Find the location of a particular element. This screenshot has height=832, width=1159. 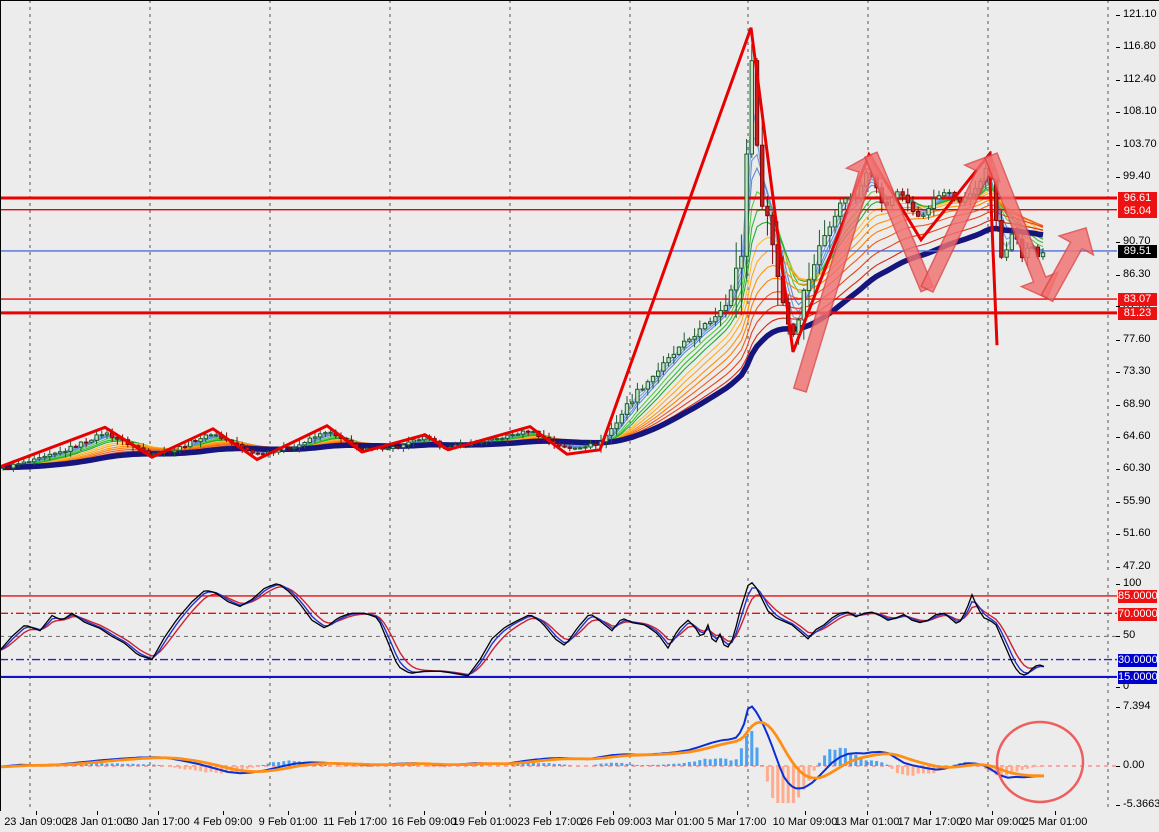

axis-tick-label: 68.90 is located at coordinates (1137, 404).